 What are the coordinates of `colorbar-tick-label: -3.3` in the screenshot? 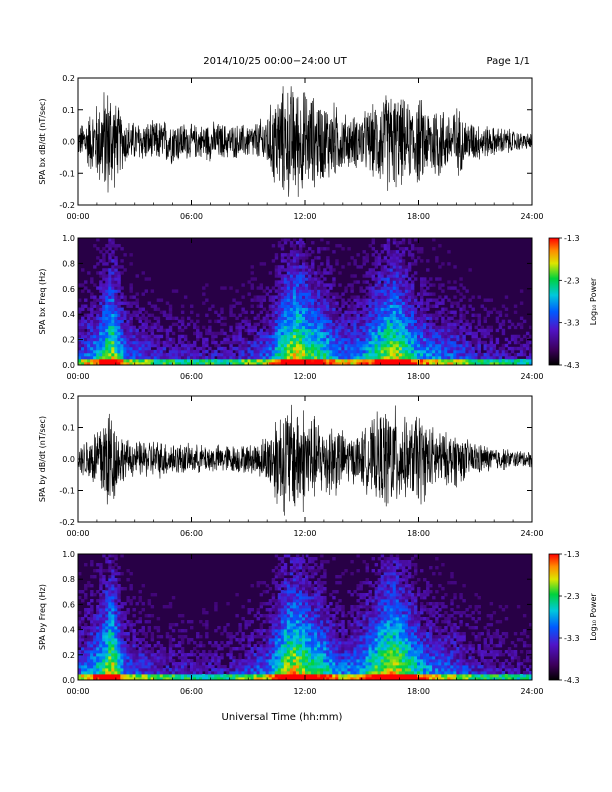 It's located at (572, 323).